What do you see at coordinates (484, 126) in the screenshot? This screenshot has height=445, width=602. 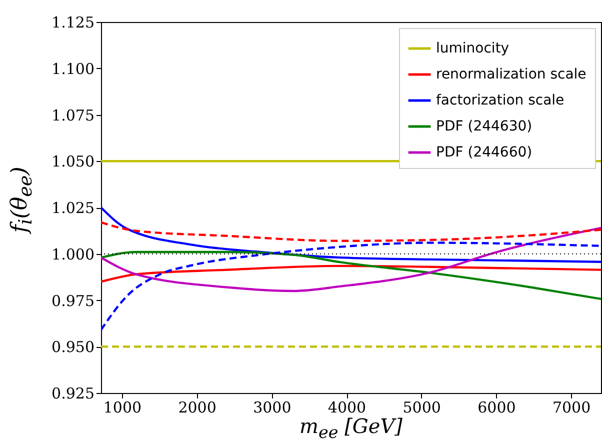 I see `legend-label: PDF (244630)` at bounding box center [484, 126].